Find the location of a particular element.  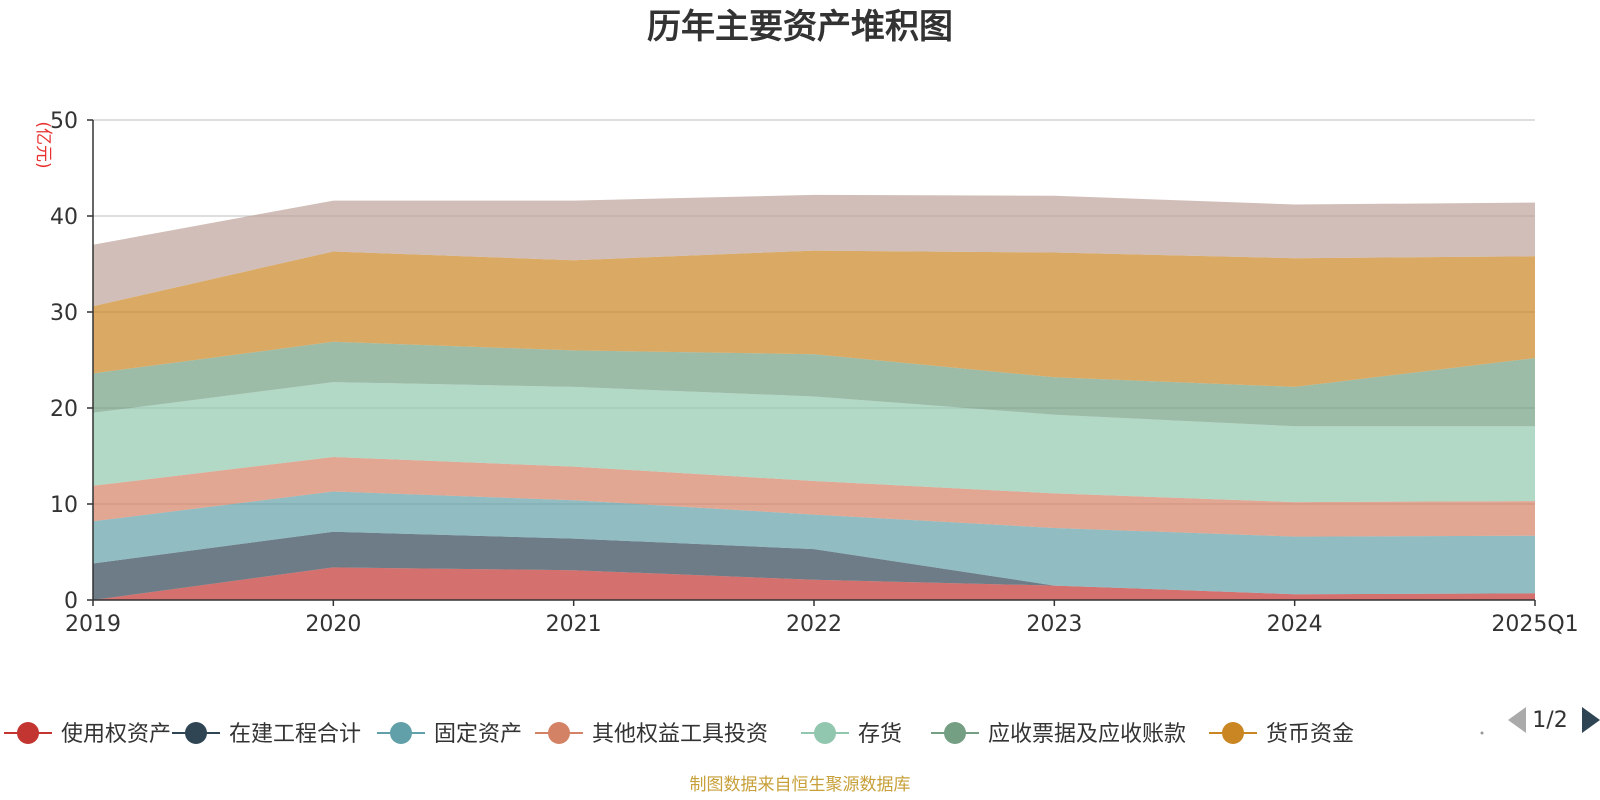

data-source-note: 制图数据来自恒生聚源数据库 is located at coordinates (800, 785).